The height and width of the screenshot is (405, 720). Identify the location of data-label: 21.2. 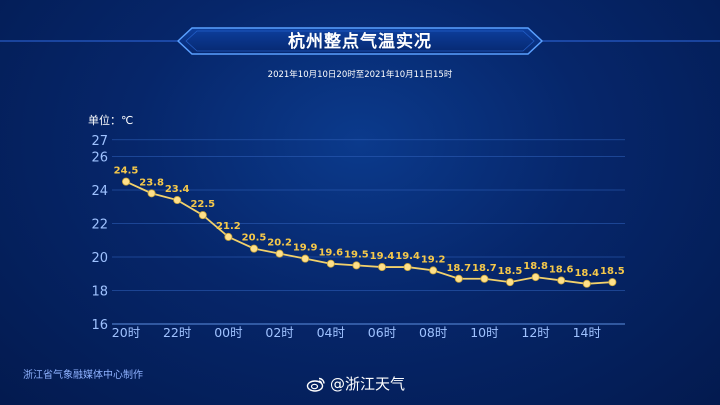
(228, 226).